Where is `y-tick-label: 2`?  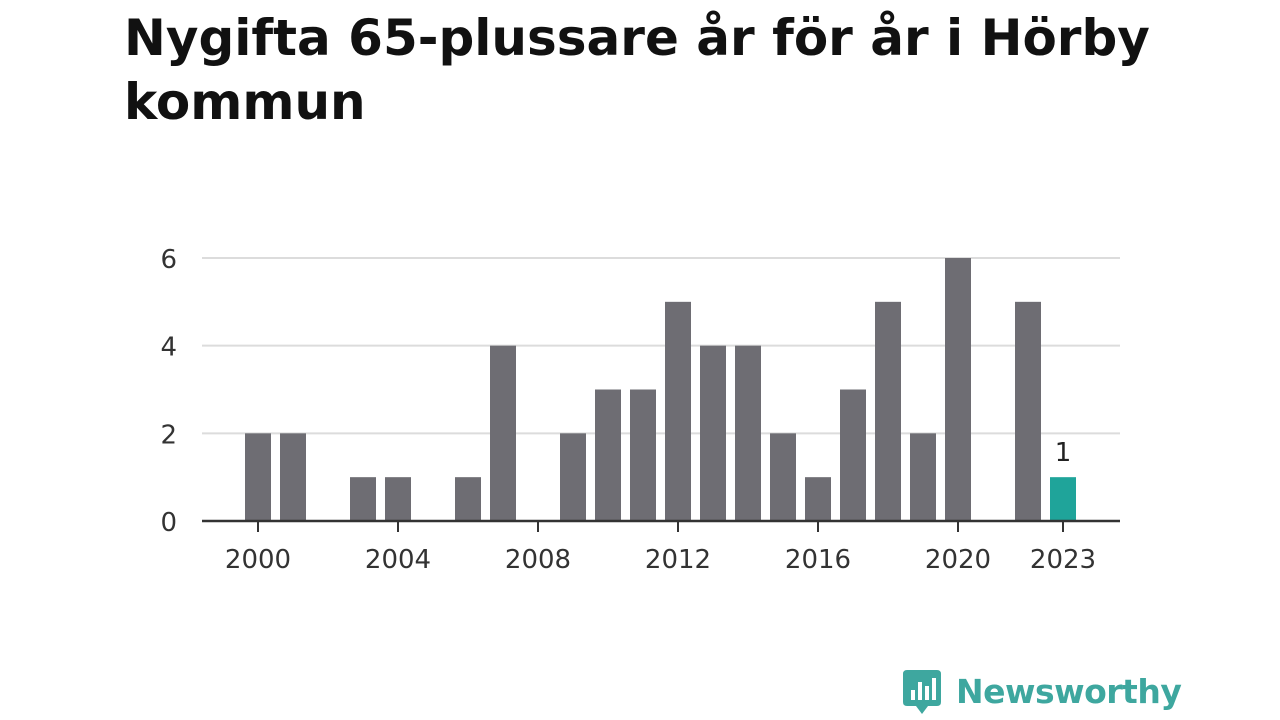
y-tick-label: 2 is located at coordinates (168, 435).